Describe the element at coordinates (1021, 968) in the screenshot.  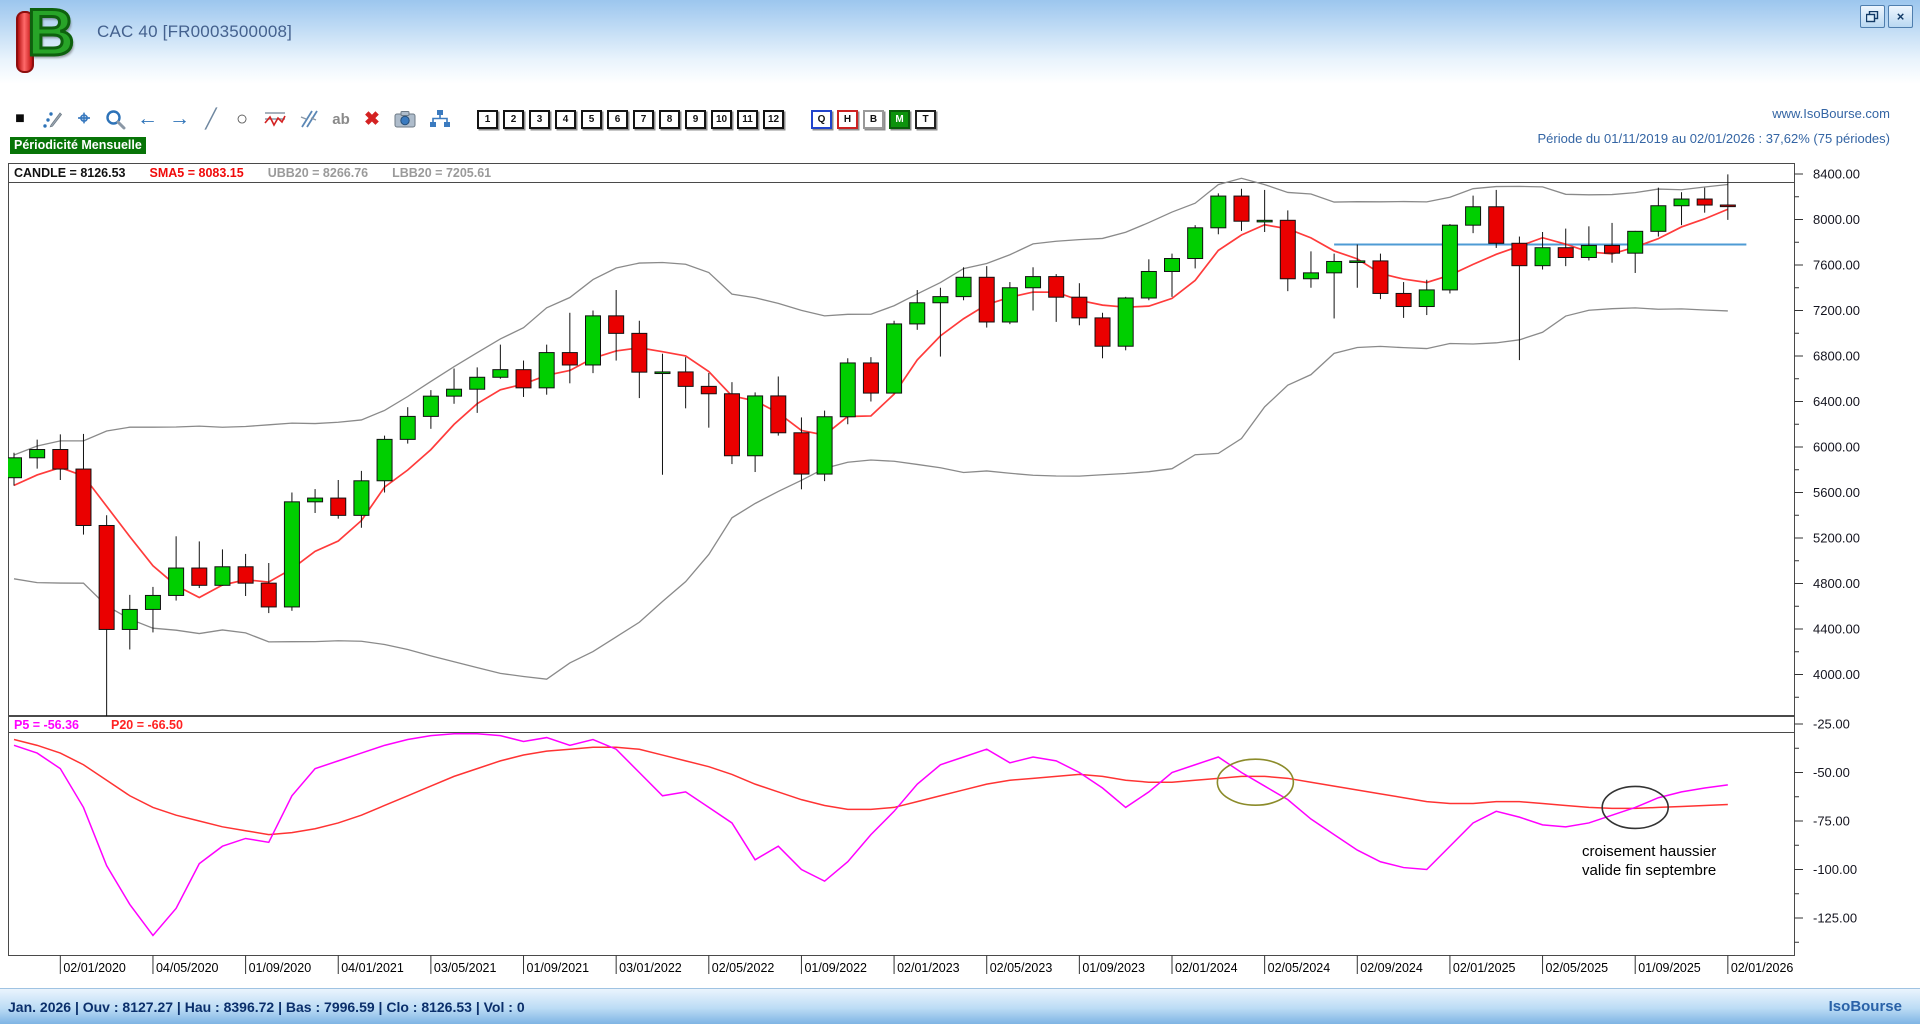
I see `svg-text: 02/05/2023` at that location.